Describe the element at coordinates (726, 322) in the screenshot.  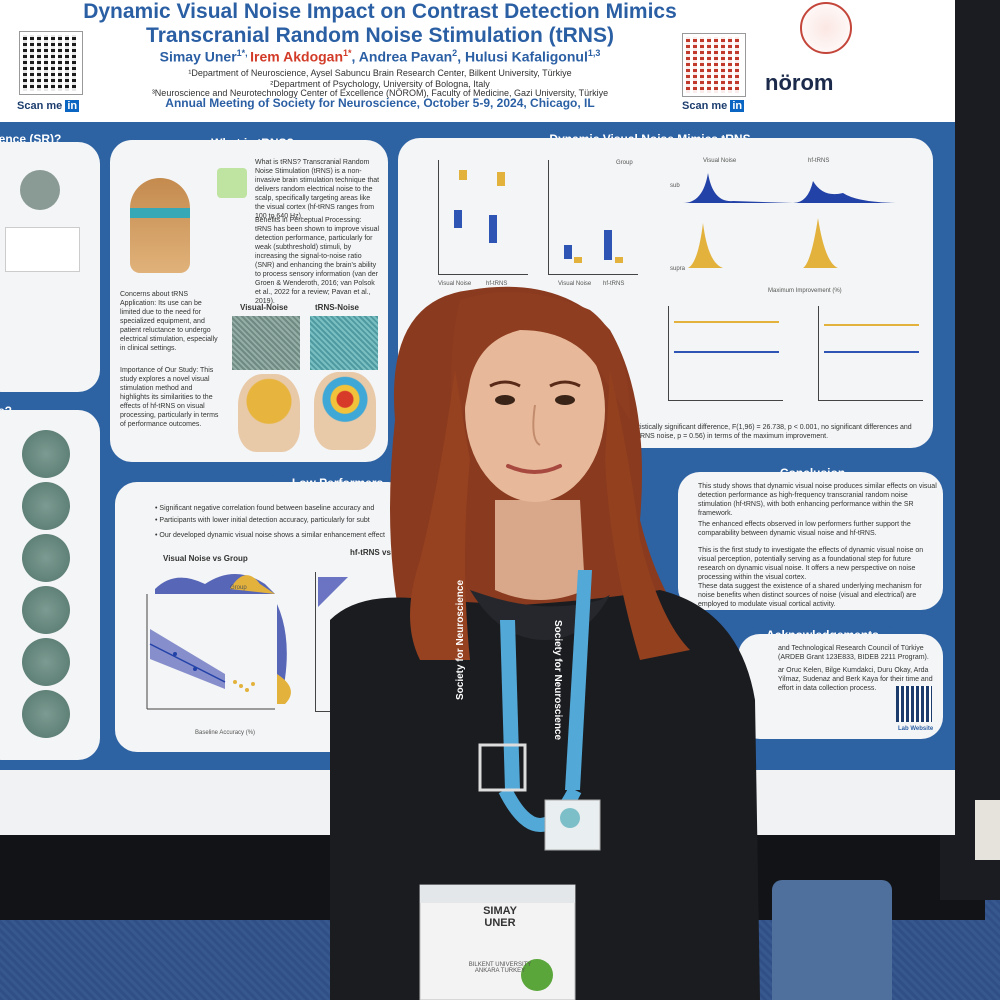
I see `line-supra-vn` at that location.